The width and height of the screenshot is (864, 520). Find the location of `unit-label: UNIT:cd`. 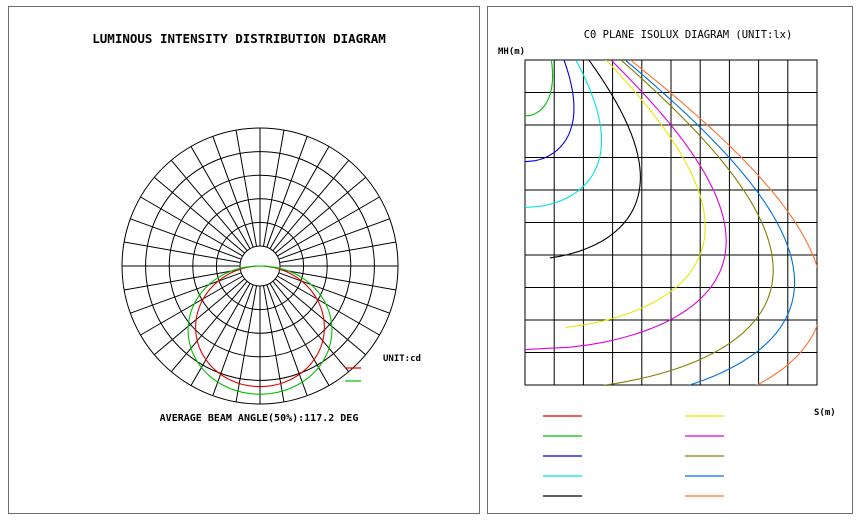

unit-label: UNIT:cd is located at coordinates (402, 359).